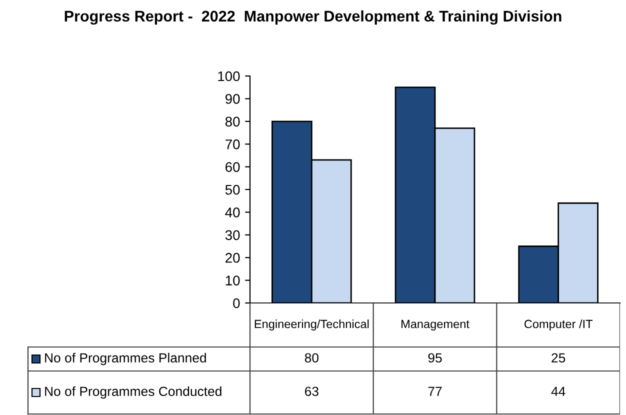  Describe the element at coordinates (558, 325) in the screenshot. I see `x-tick-label: Computer /IT` at that location.